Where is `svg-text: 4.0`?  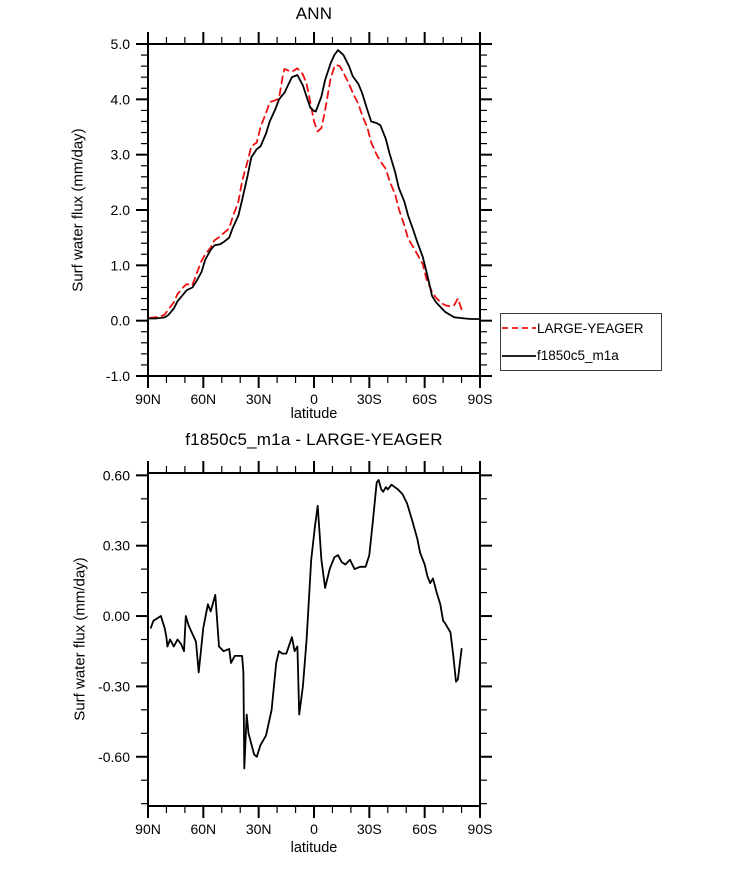 svg-text: 4.0 is located at coordinates (121, 99).